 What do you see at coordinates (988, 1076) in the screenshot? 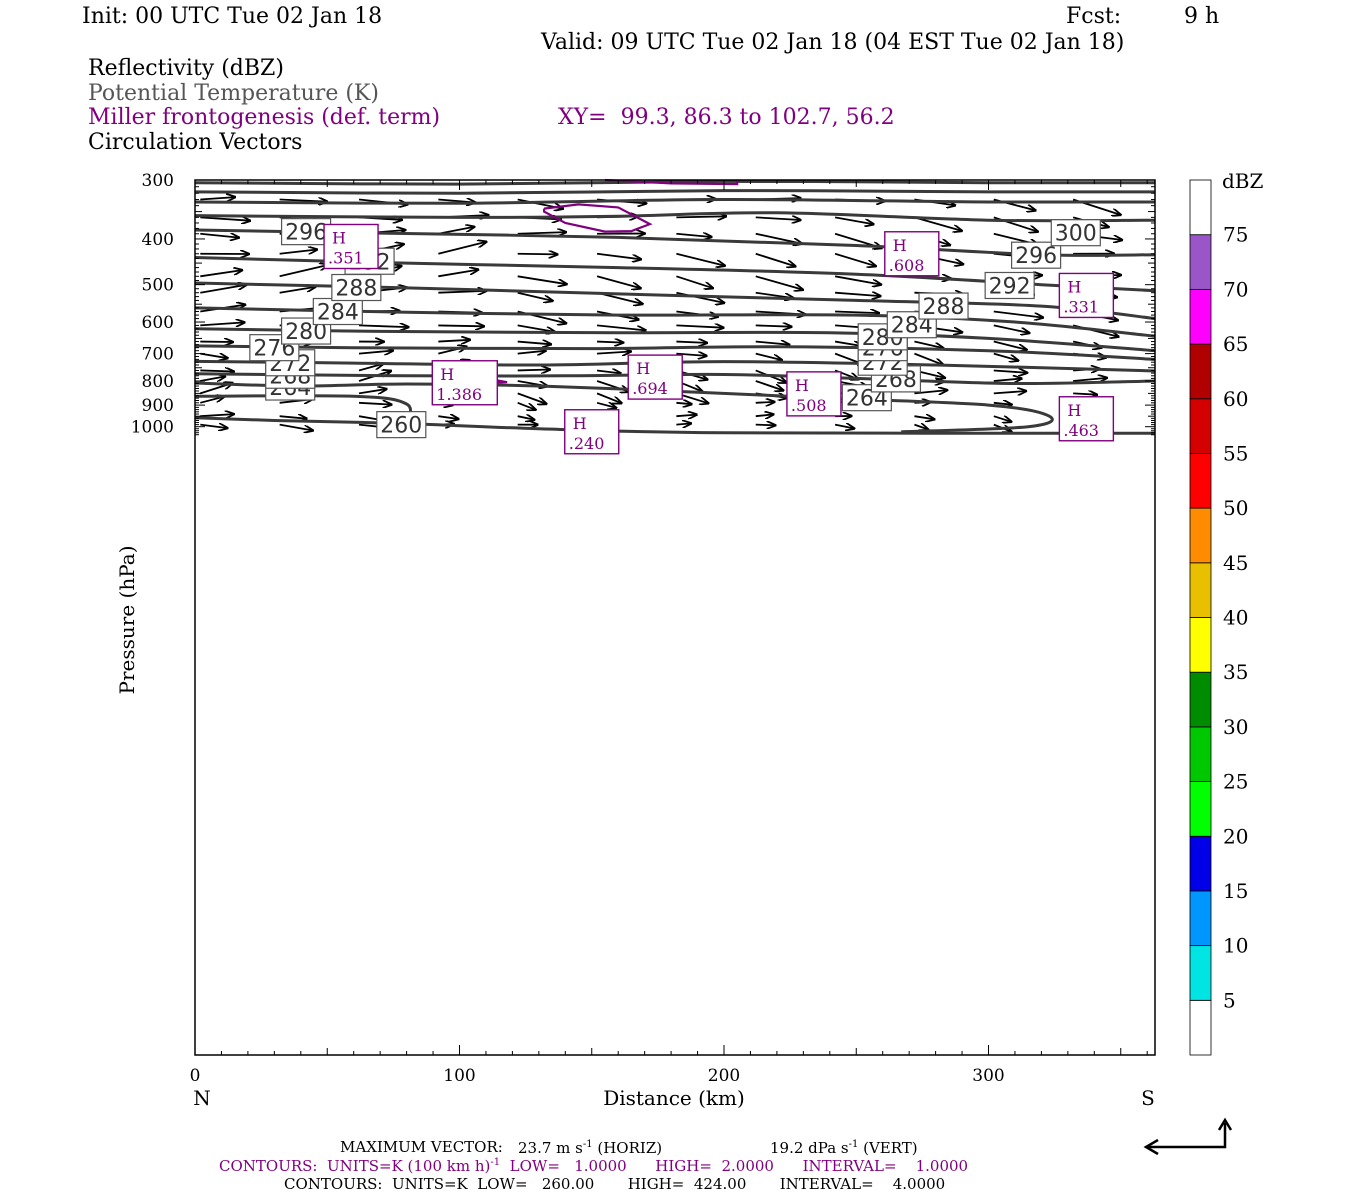
I see `x-tick-label: 300` at bounding box center [988, 1076].